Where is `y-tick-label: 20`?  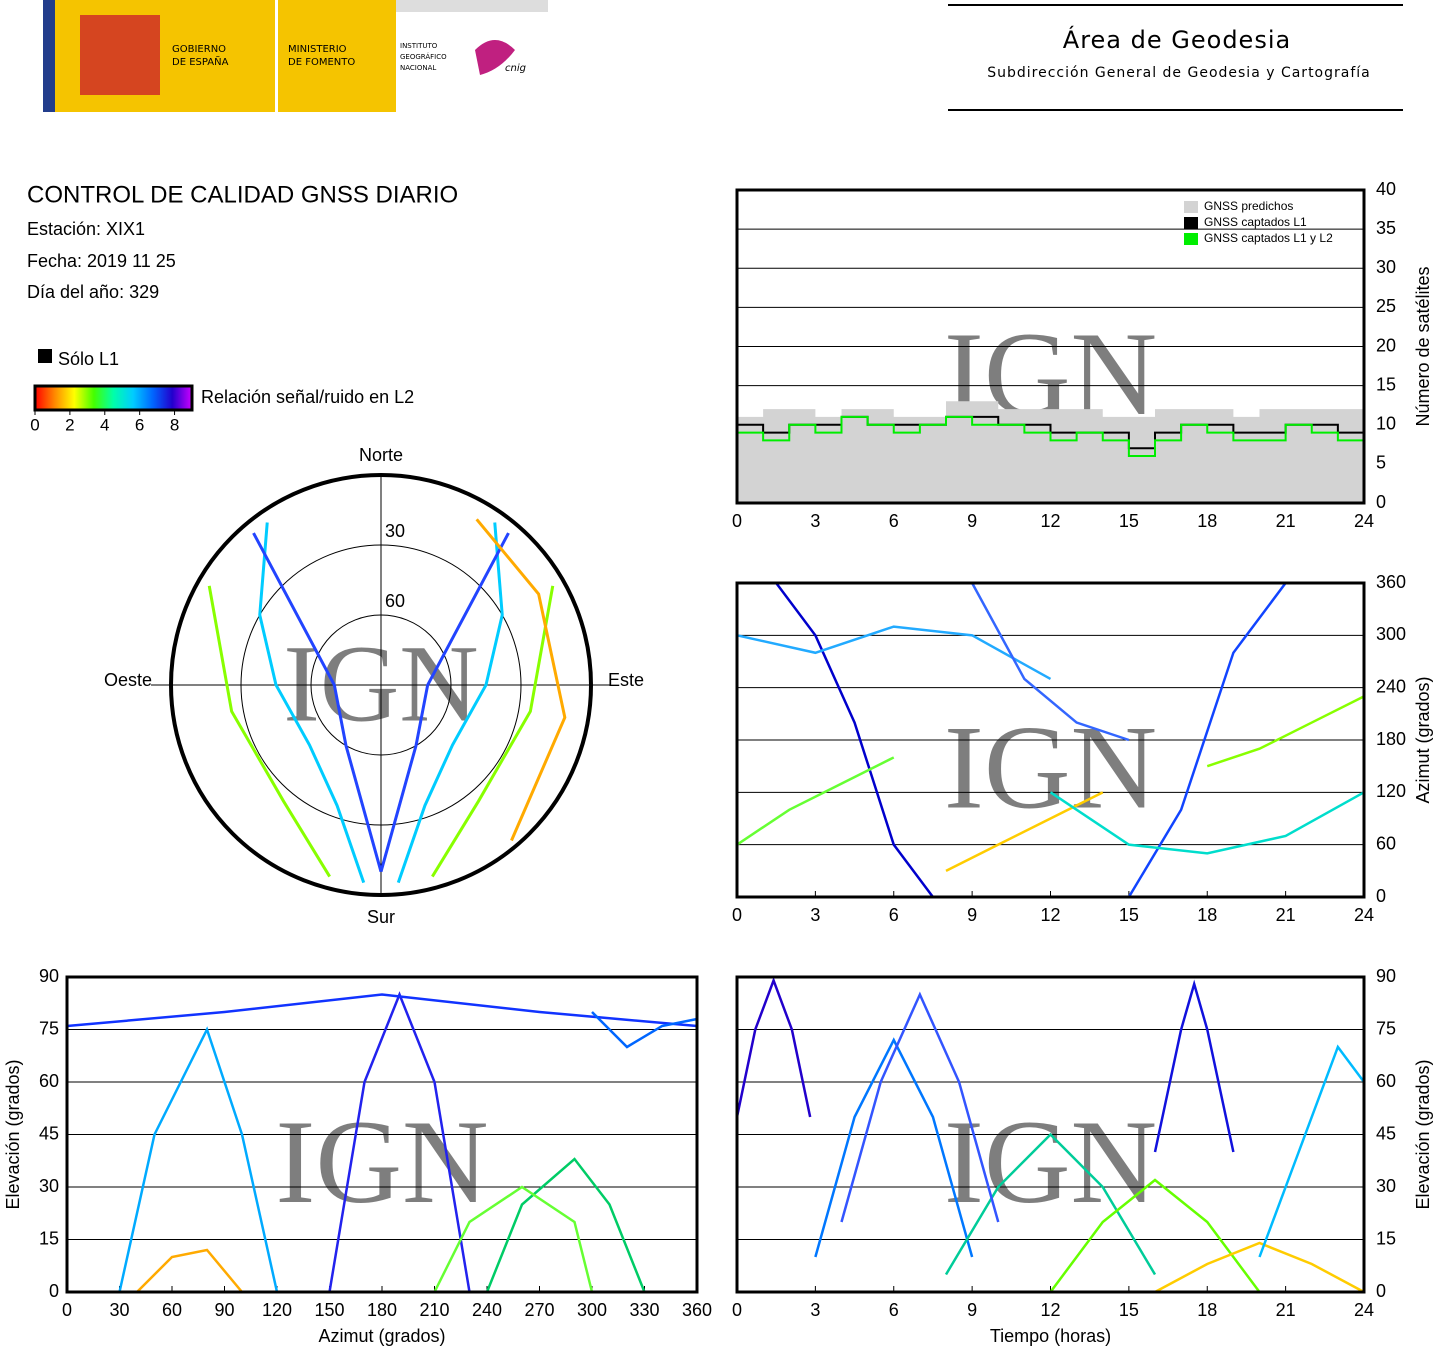 y-tick-label: 20 is located at coordinates (1386, 345).